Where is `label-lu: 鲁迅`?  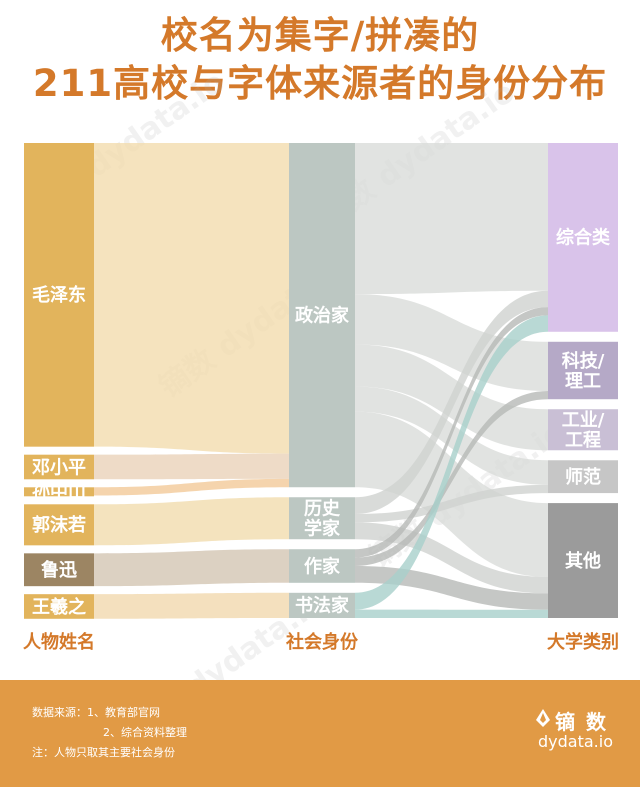
label-lu: 鲁迅 is located at coordinates (59, 570).